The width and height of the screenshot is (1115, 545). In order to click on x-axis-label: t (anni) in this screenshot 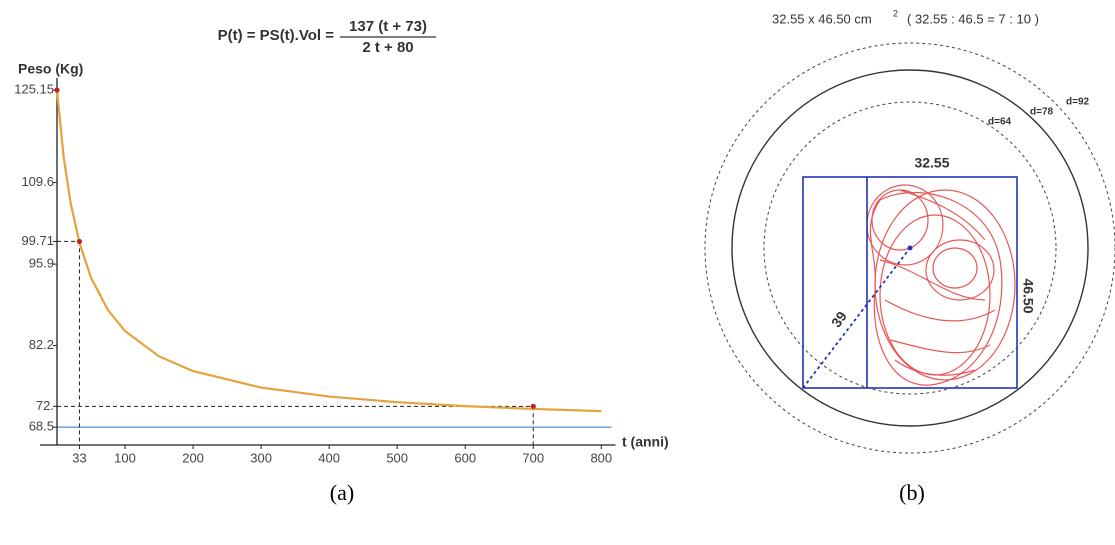, I will do `click(645, 442)`.